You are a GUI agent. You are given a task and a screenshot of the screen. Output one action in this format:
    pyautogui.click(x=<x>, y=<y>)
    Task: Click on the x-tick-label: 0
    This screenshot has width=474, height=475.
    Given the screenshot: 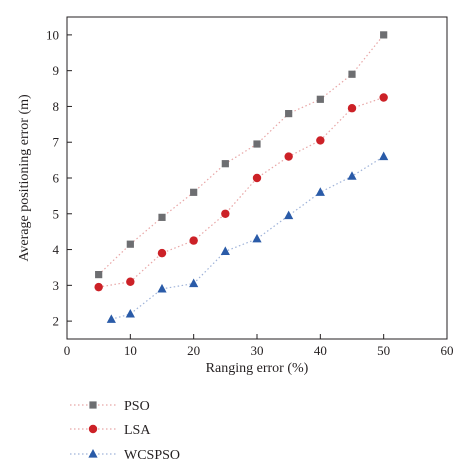 What is the action you would take?
    pyautogui.click(x=67, y=350)
    